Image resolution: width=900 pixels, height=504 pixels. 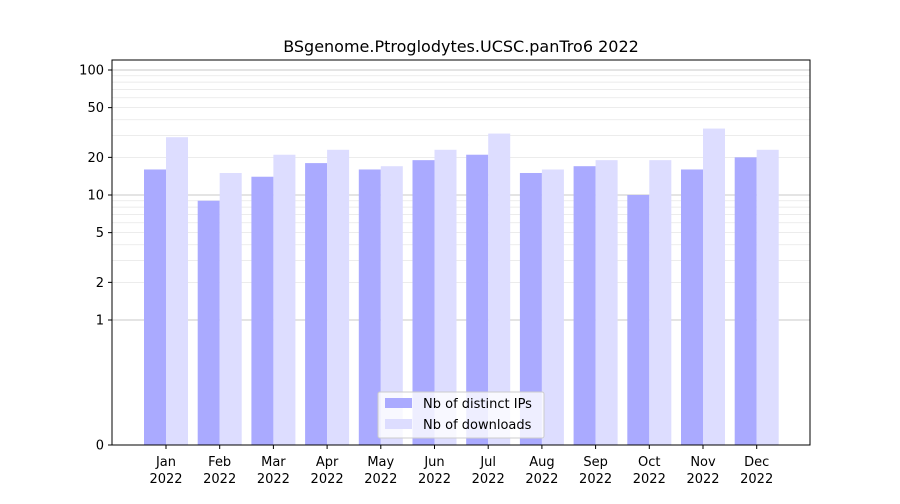 What do you see at coordinates (273, 462) in the screenshot?
I see `x-tick-label-month: Mar` at bounding box center [273, 462].